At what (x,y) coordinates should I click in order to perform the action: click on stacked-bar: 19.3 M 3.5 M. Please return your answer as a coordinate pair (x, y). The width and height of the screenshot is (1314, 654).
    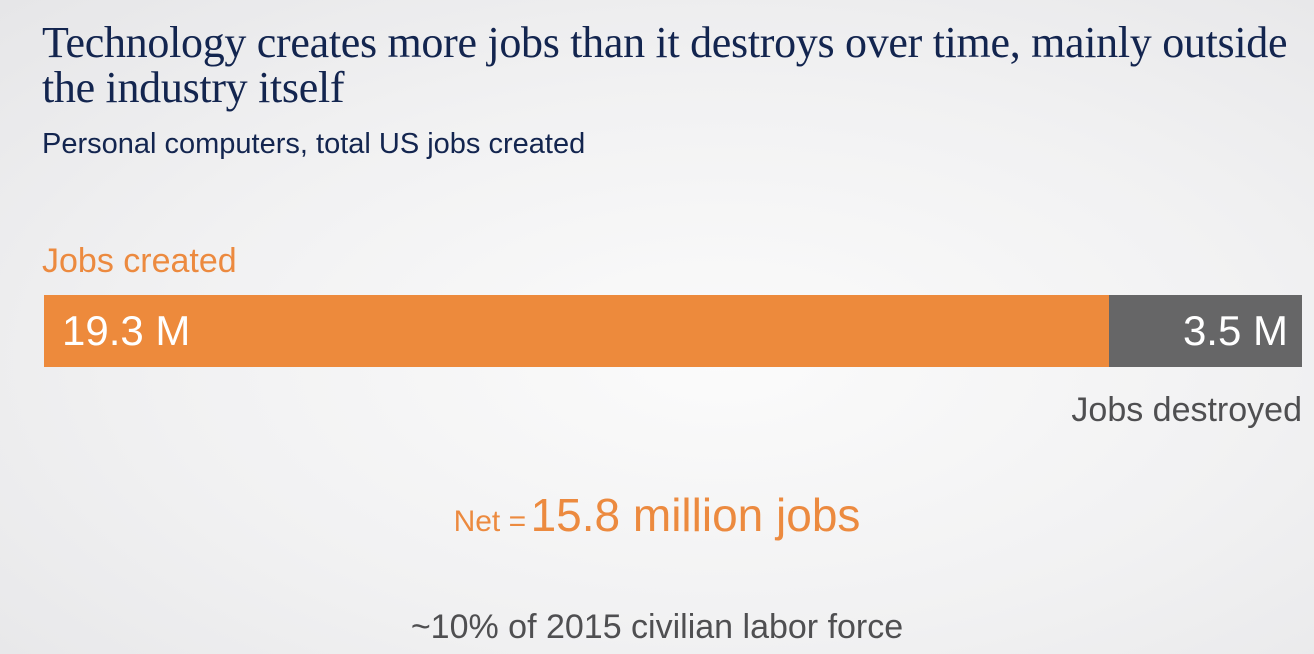
    Looking at the image, I should click on (673, 331).